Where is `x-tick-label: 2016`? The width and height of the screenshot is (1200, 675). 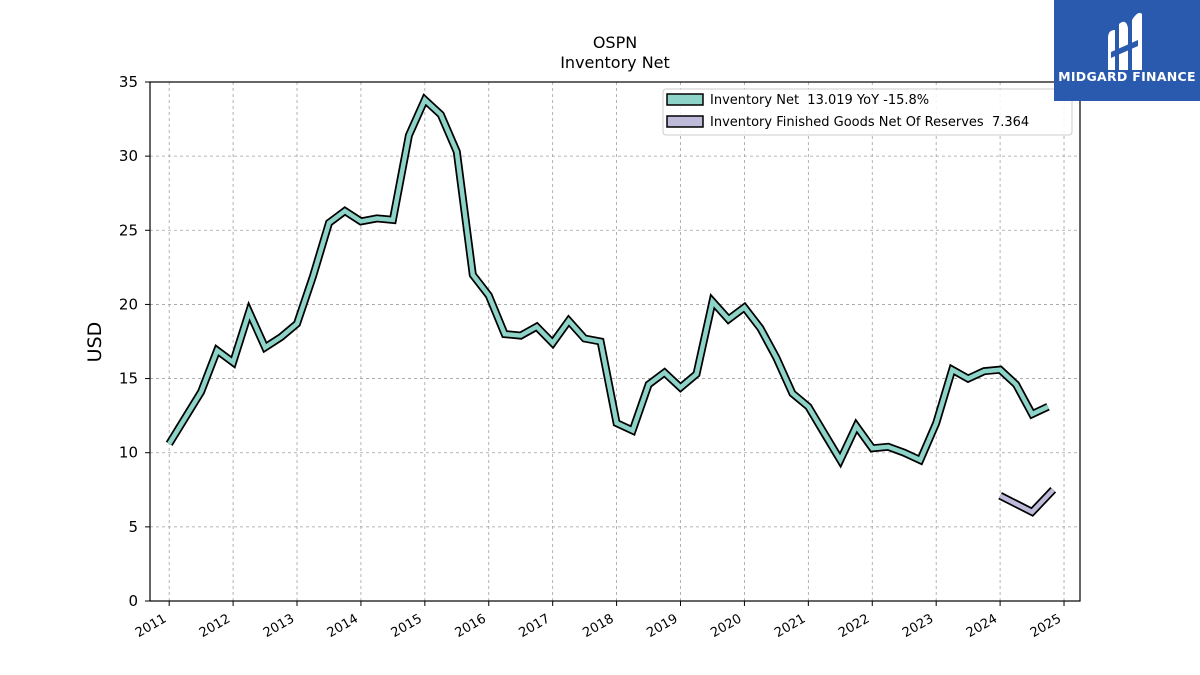 x-tick-label: 2016 is located at coordinates (471, 626).